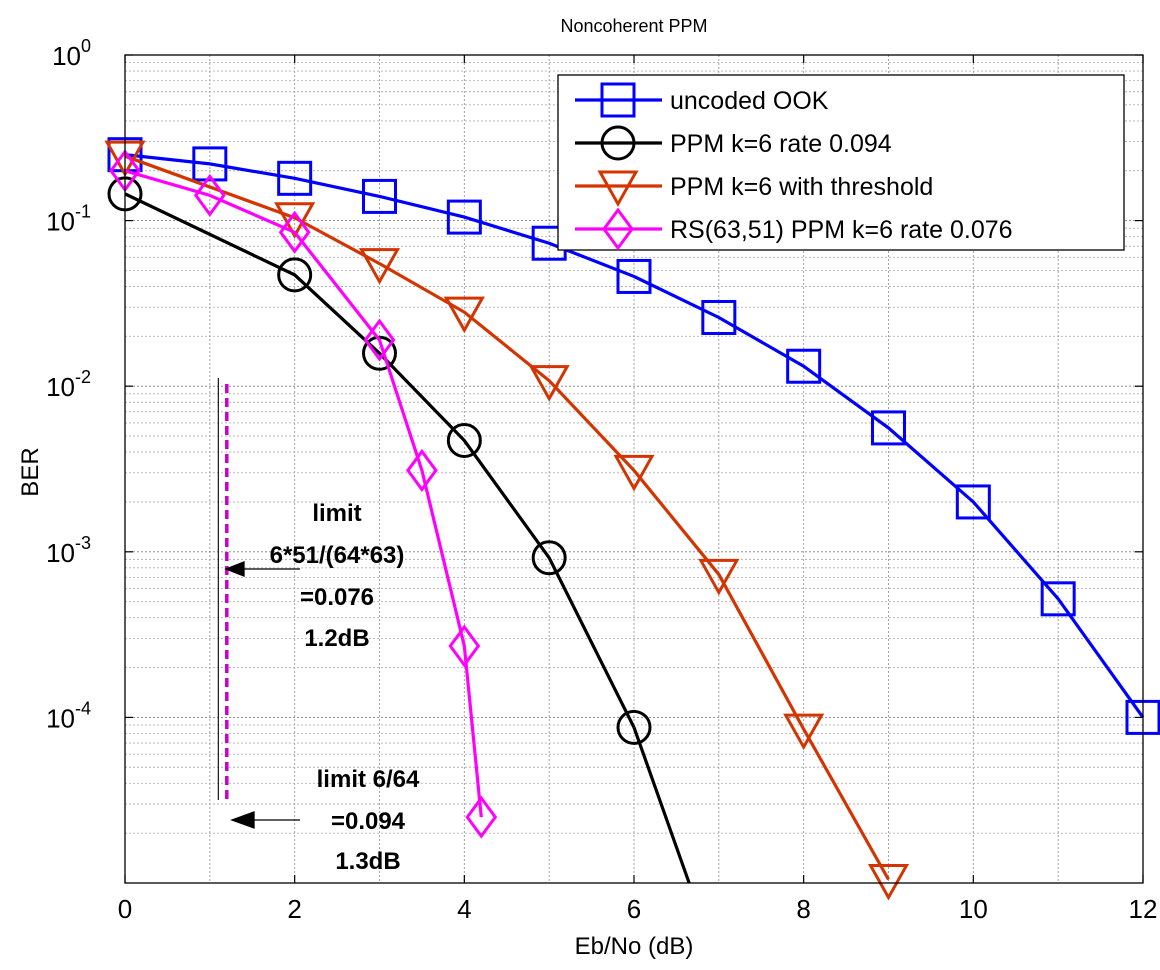  What do you see at coordinates (223, 589) in the screenshot?
I see `limit-lines` at bounding box center [223, 589].